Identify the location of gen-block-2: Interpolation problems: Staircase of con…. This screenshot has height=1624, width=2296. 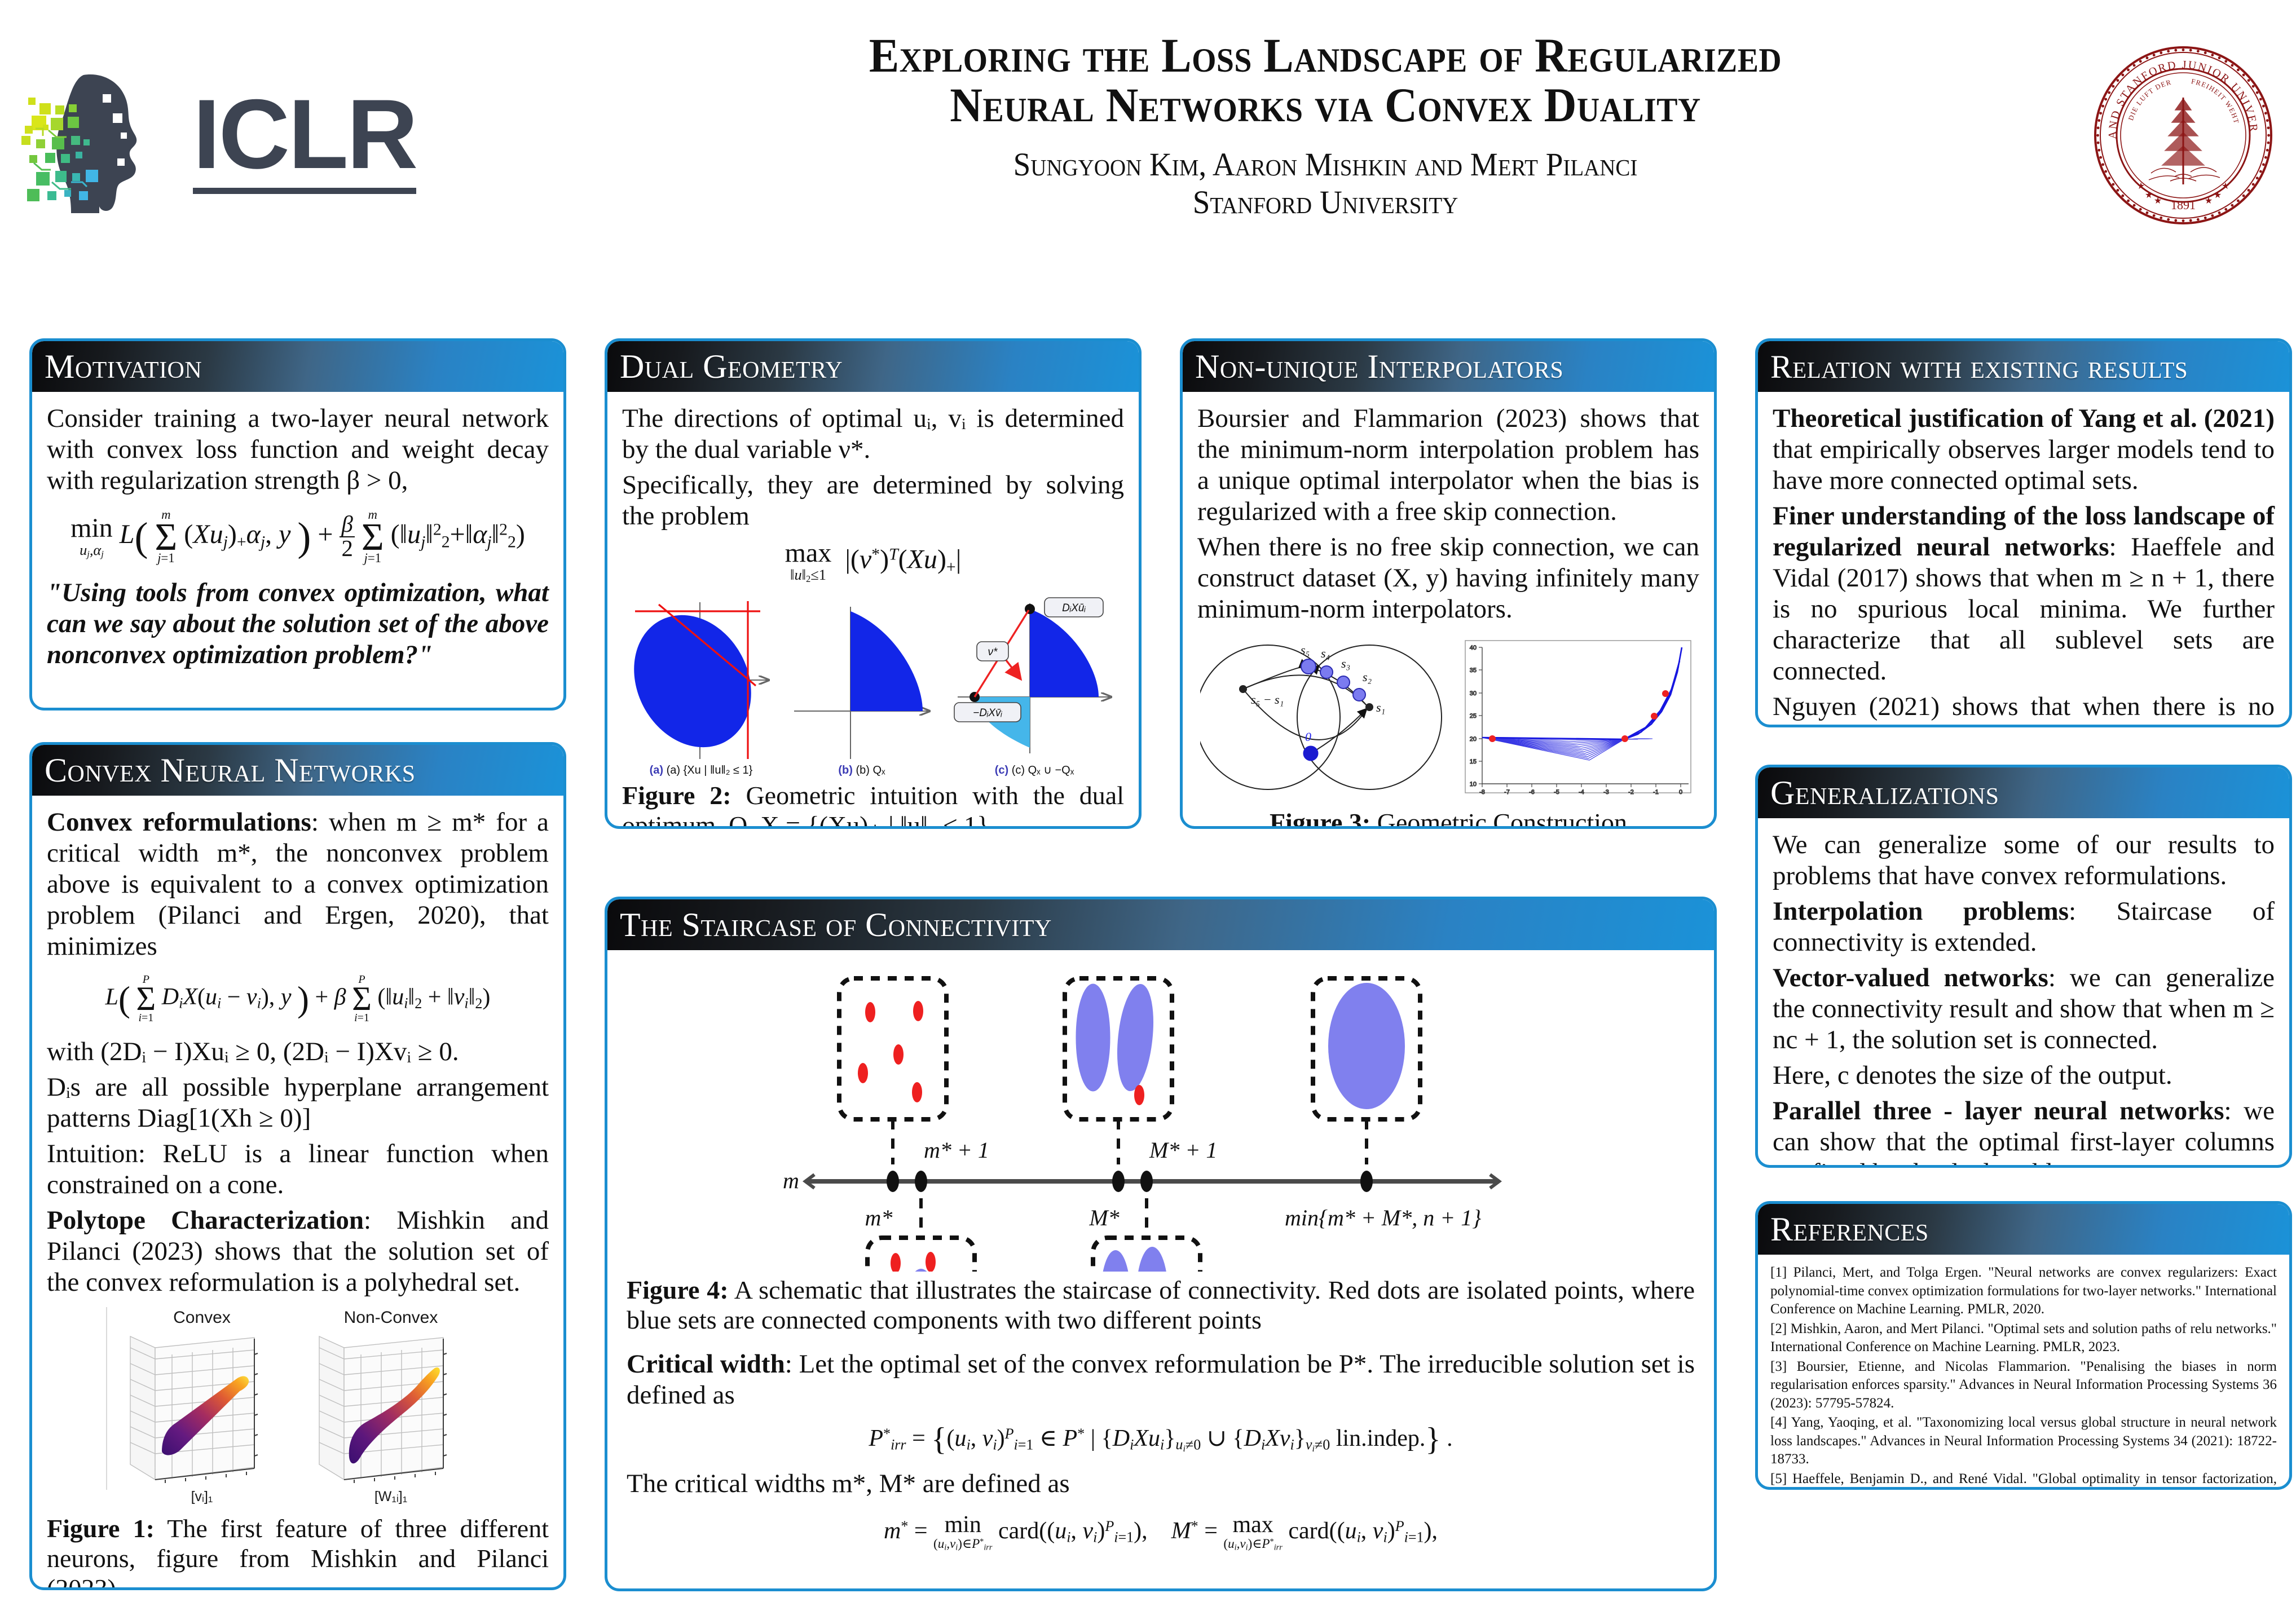
(2024, 927).